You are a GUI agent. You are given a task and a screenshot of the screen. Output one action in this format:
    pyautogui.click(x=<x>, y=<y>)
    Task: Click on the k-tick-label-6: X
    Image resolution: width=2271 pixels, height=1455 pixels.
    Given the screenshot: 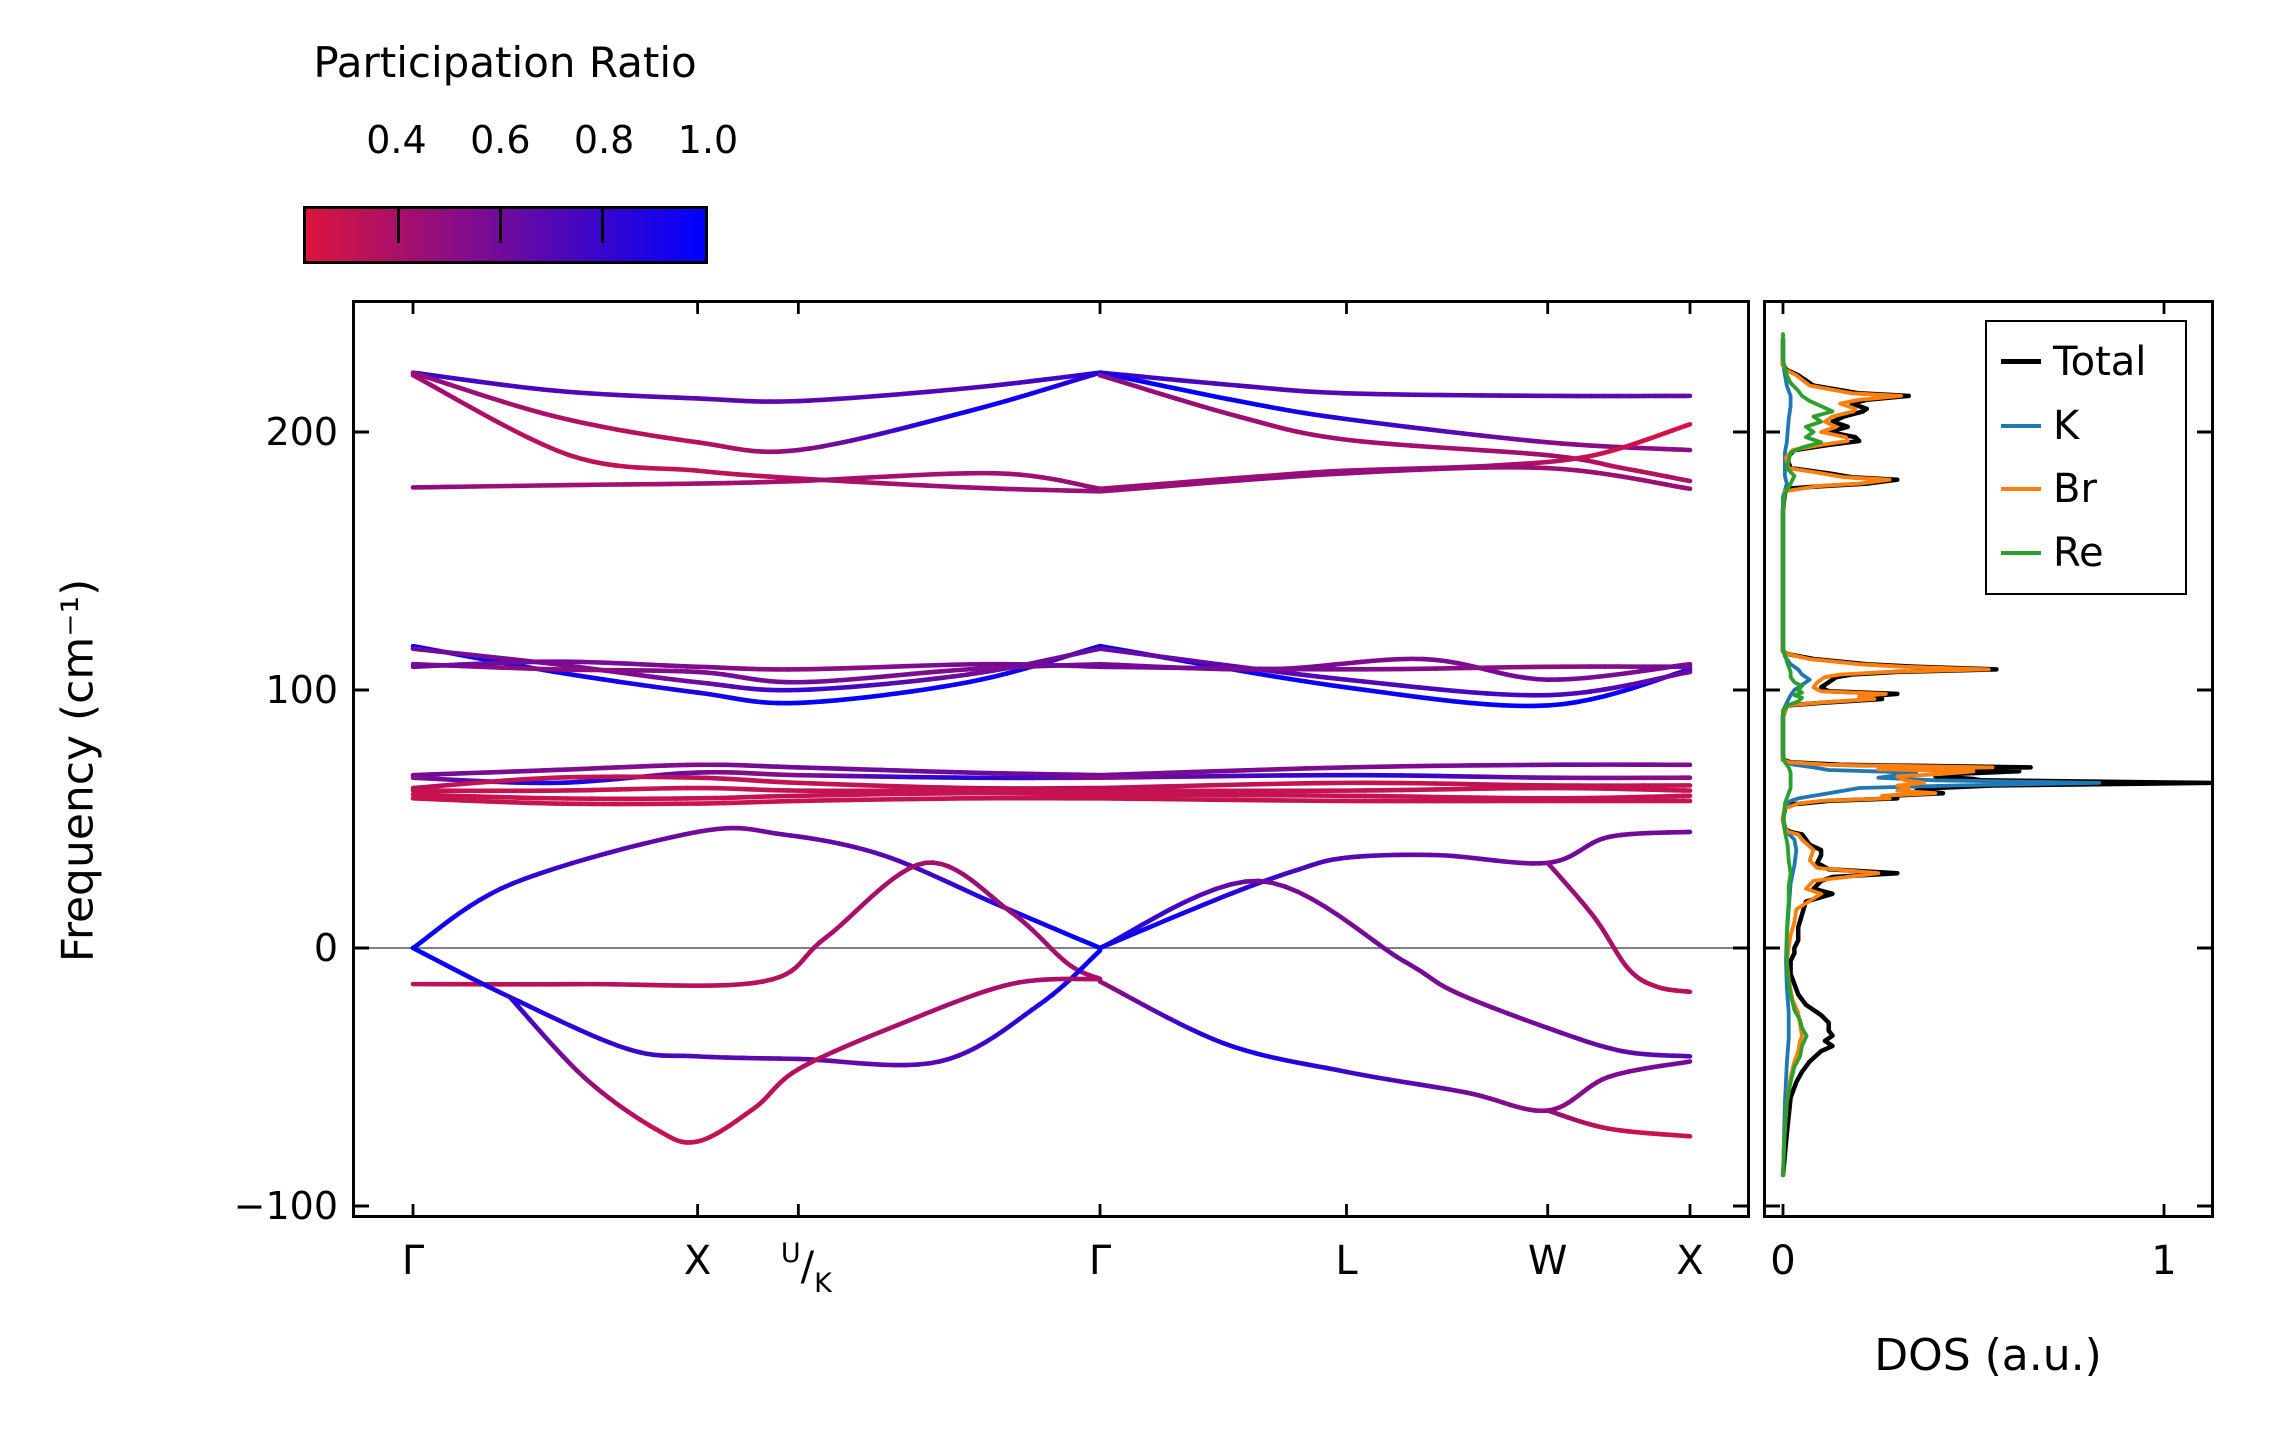 What is the action you would take?
    pyautogui.click(x=1690, y=1261)
    